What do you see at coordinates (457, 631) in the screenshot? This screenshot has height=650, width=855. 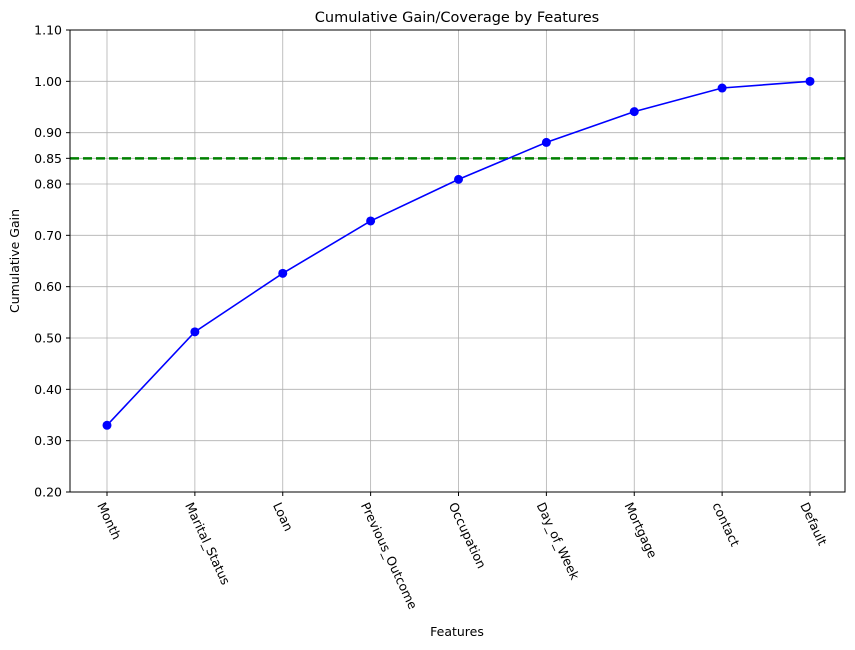 I see `x-axis-label: Features` at bounding box center [457, 631].